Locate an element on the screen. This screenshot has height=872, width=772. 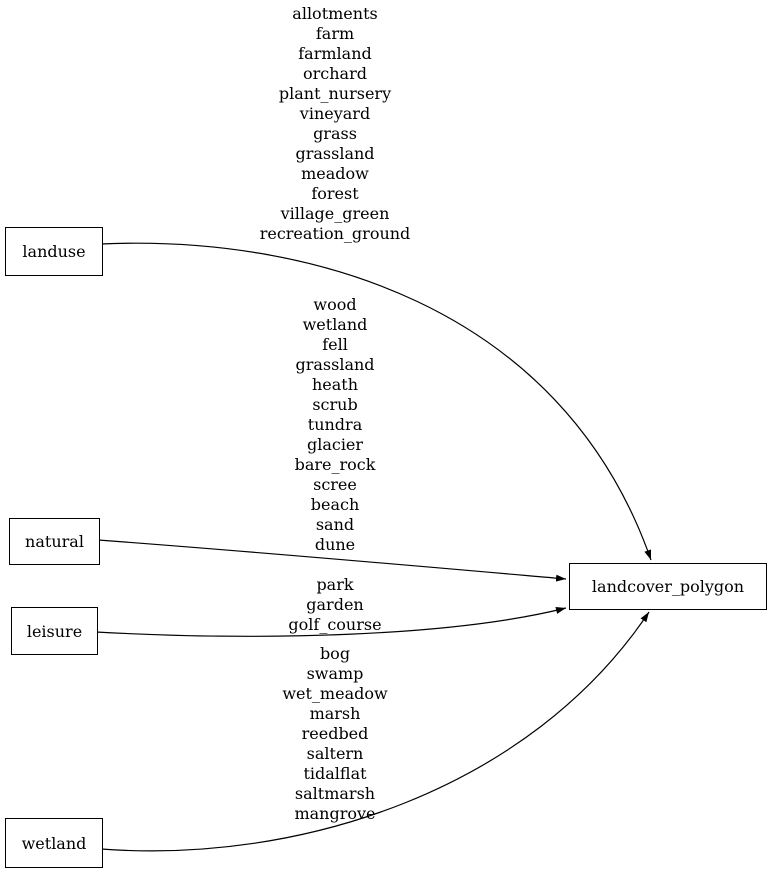
edge-label-line: saltmarsh is located at coordinates (335, 793).